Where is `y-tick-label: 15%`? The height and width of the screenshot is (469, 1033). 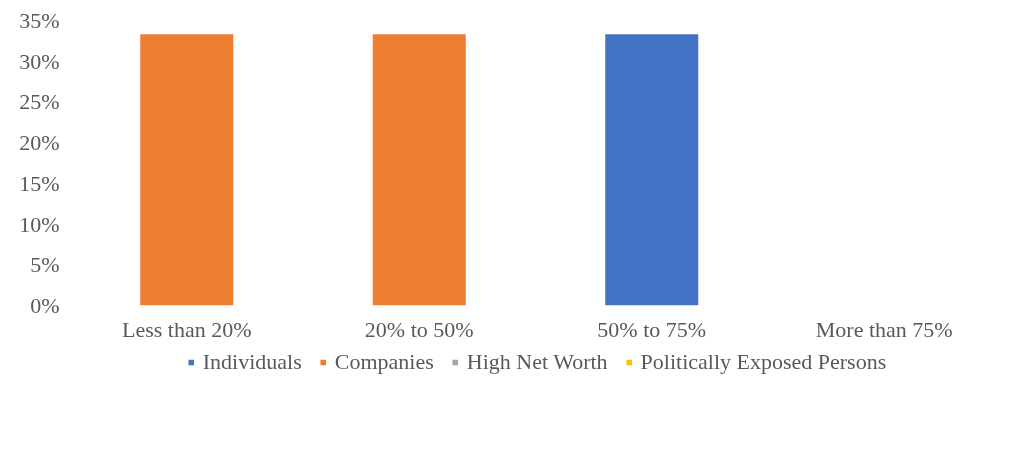 y-tick-label: 15% is located at coordinates (39, 183).